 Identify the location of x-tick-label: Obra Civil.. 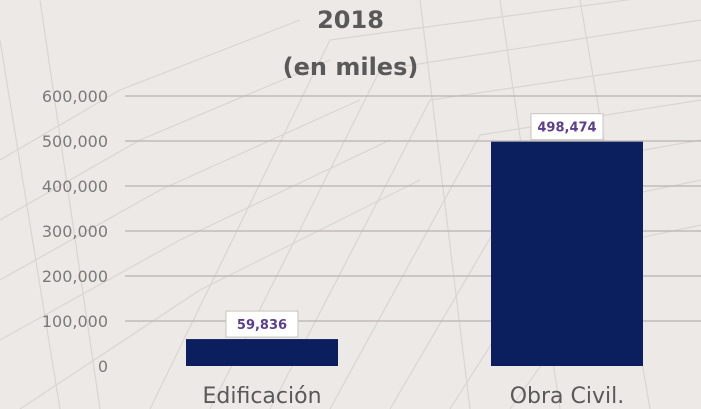
(567, 396).